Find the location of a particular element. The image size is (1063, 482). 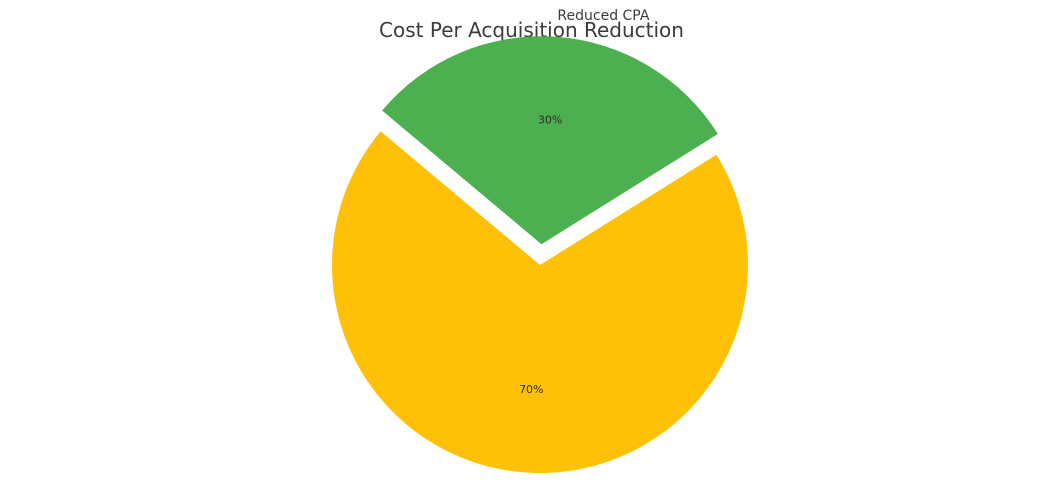

slice-label: Reduced CPA is located at coordinates (603, 16).